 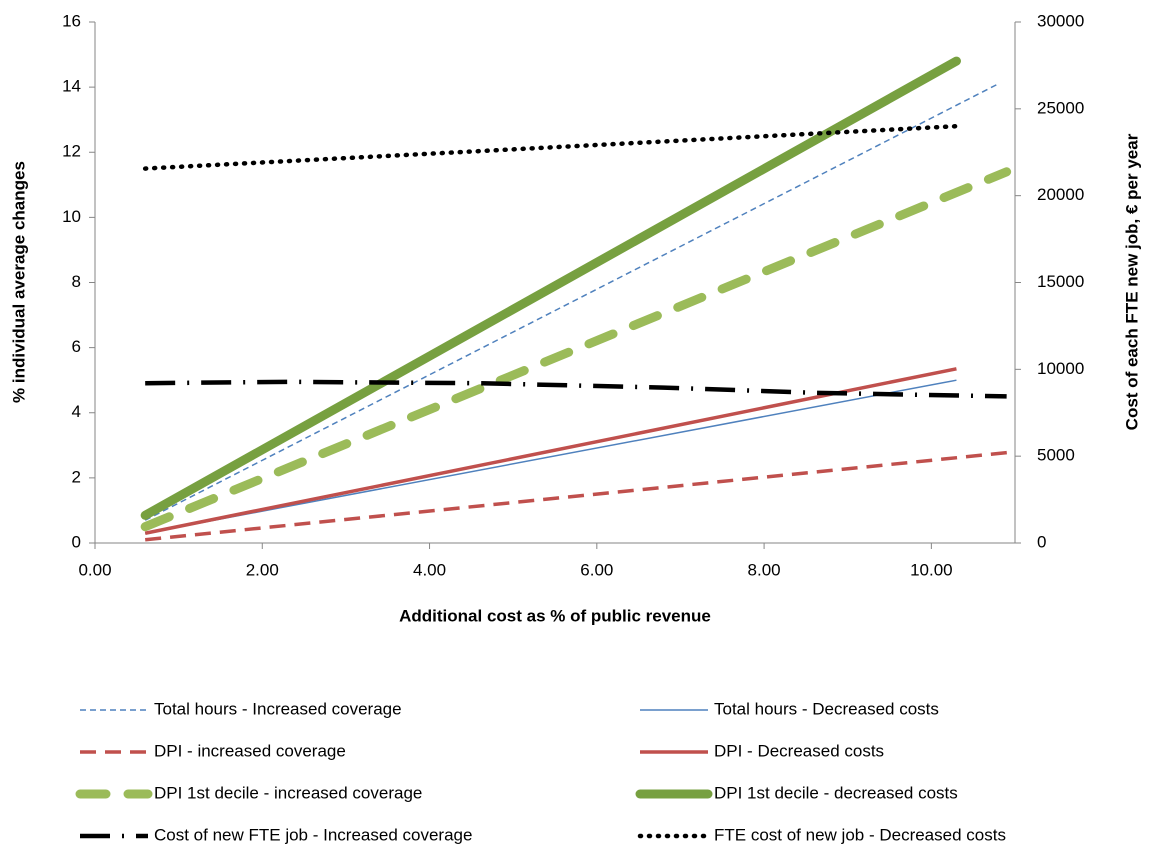 I want to click on legend-label: Total hours - Increased coverage, so click(x=278, y=708).